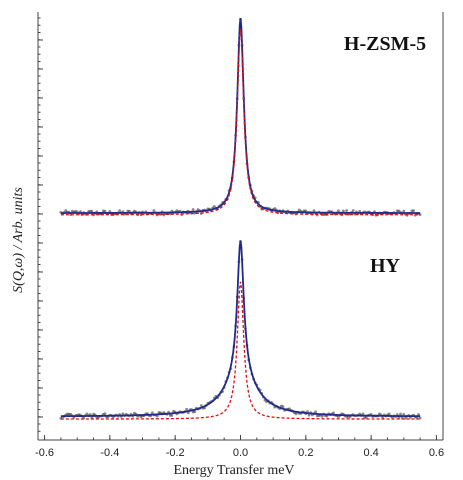 This screenshot has height=480, width=463. I want to click on x-tick-label: -0.4, so click(109, 453).